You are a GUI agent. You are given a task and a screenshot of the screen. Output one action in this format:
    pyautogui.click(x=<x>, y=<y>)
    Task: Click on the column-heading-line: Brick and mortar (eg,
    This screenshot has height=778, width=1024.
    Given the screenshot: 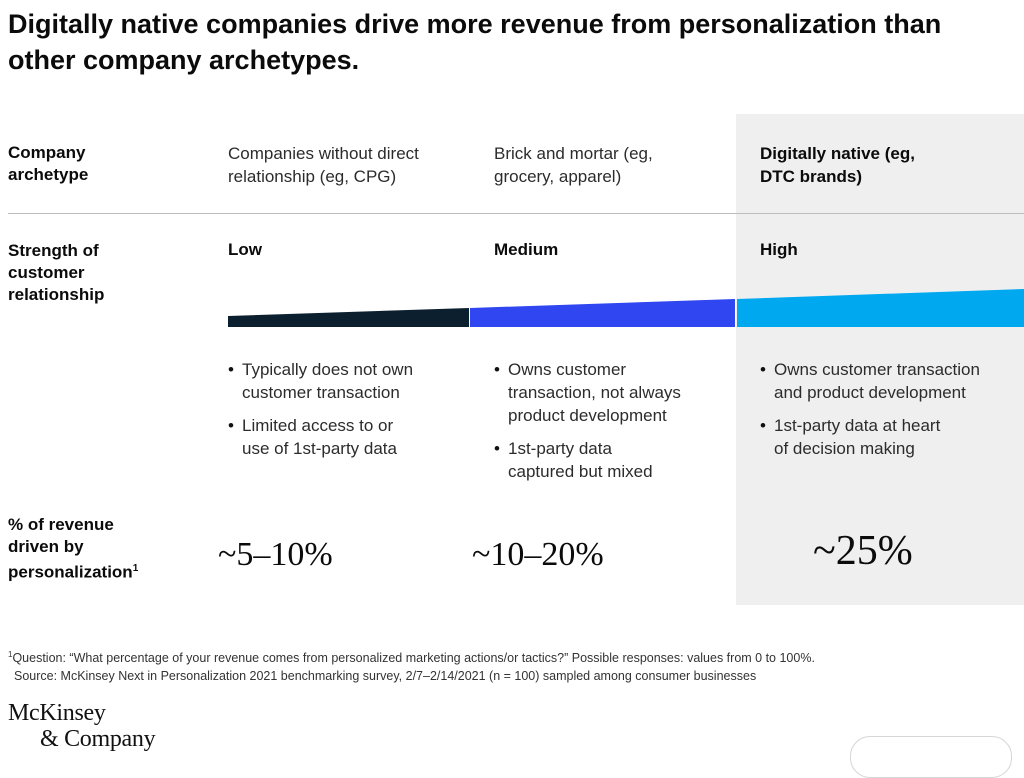 What is the action you would take?
    pyautogui.click(x=573, y=153)
    